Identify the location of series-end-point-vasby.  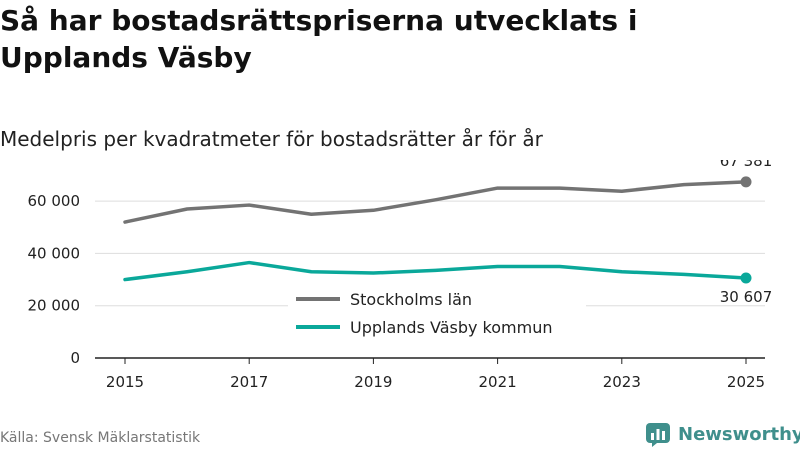
(746, 278).